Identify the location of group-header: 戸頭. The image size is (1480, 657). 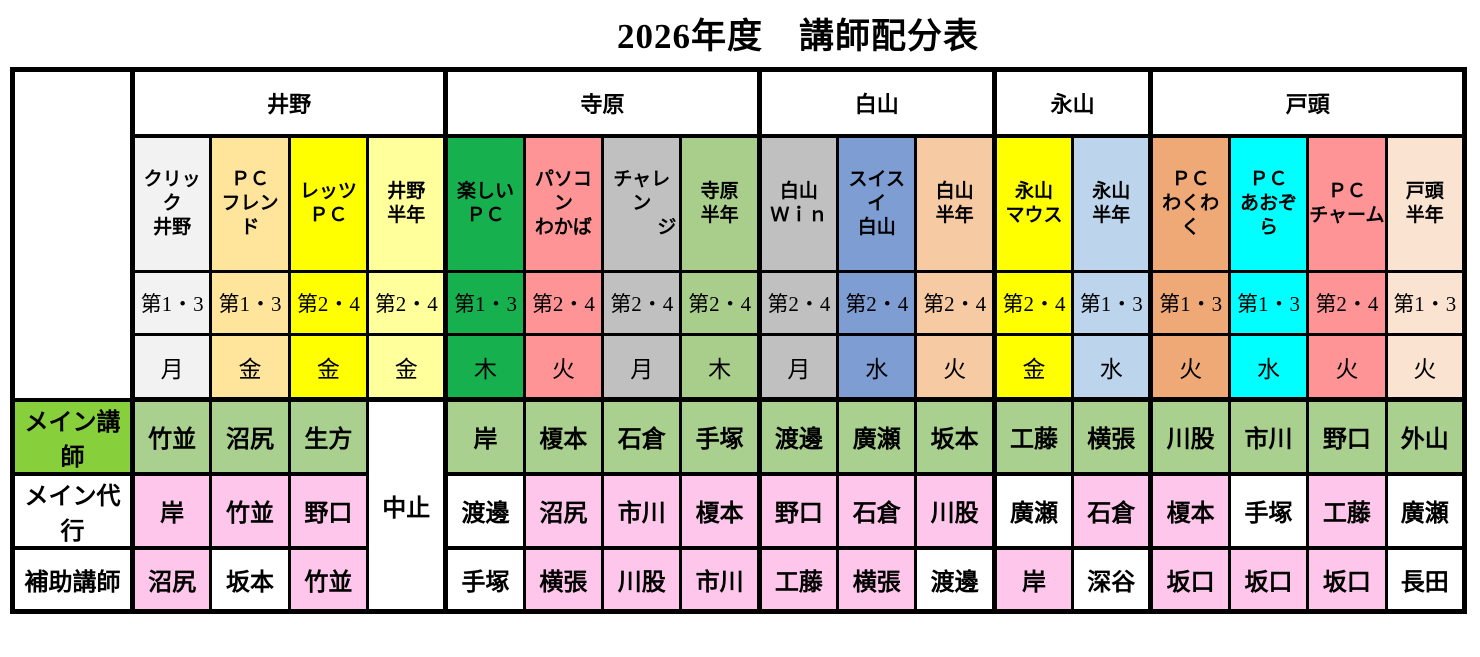
(1307, 103).